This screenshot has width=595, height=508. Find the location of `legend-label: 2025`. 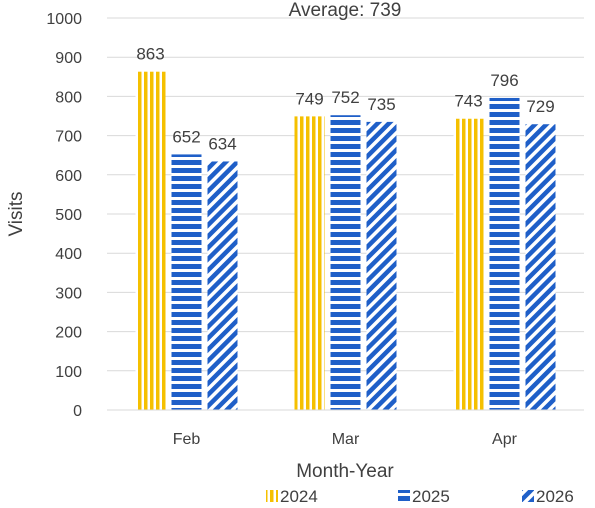

legend-label: 2025 is located at coordinates (431, 496).